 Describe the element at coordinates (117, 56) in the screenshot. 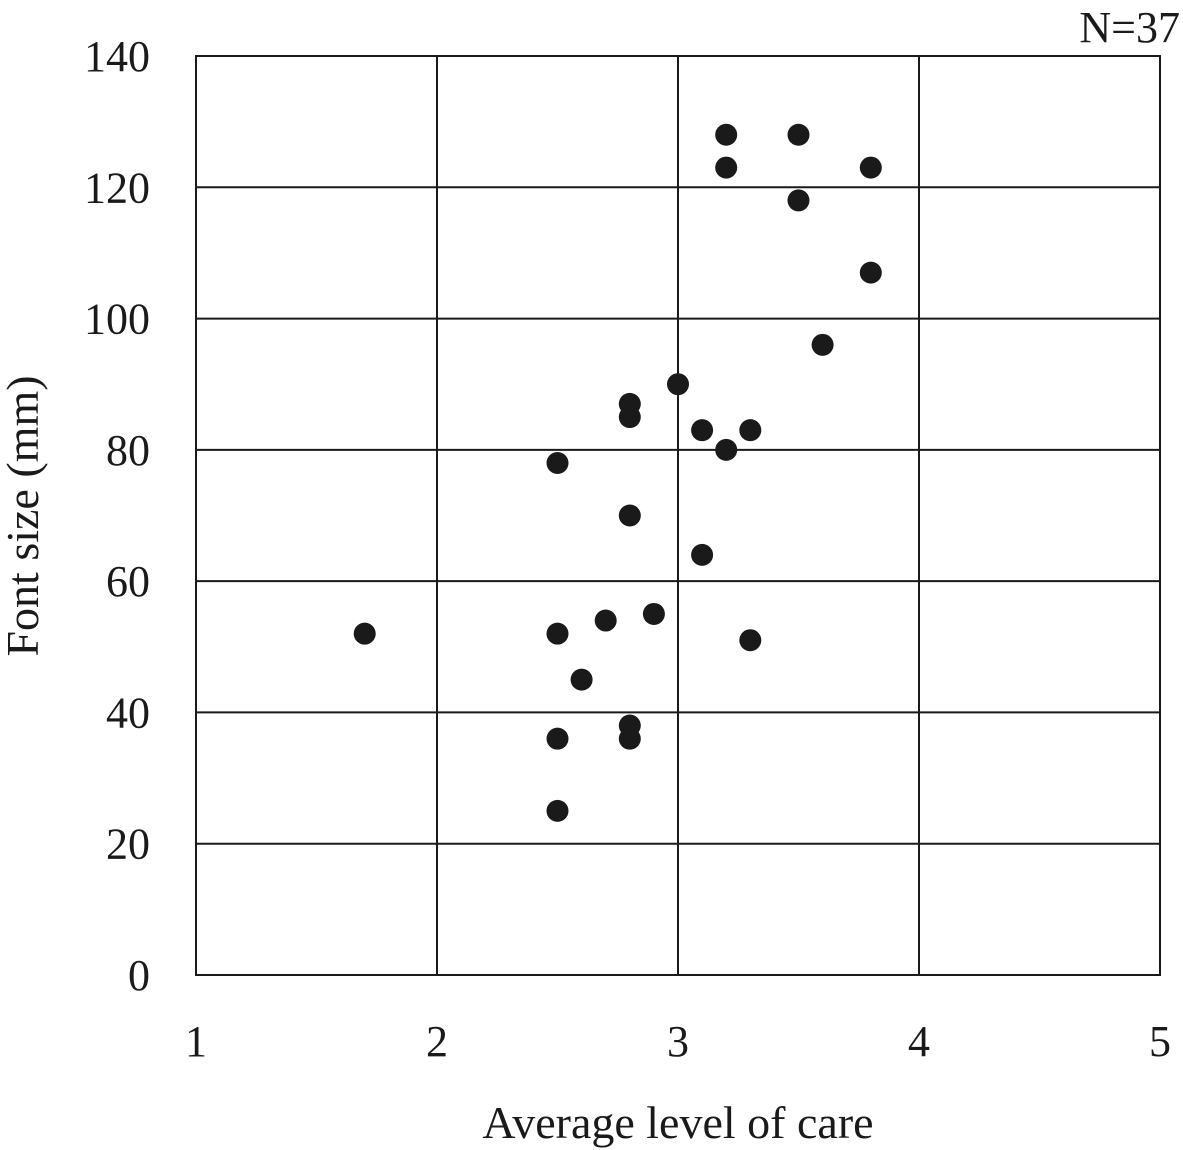

I see `y-tick-label: 140` at that location.